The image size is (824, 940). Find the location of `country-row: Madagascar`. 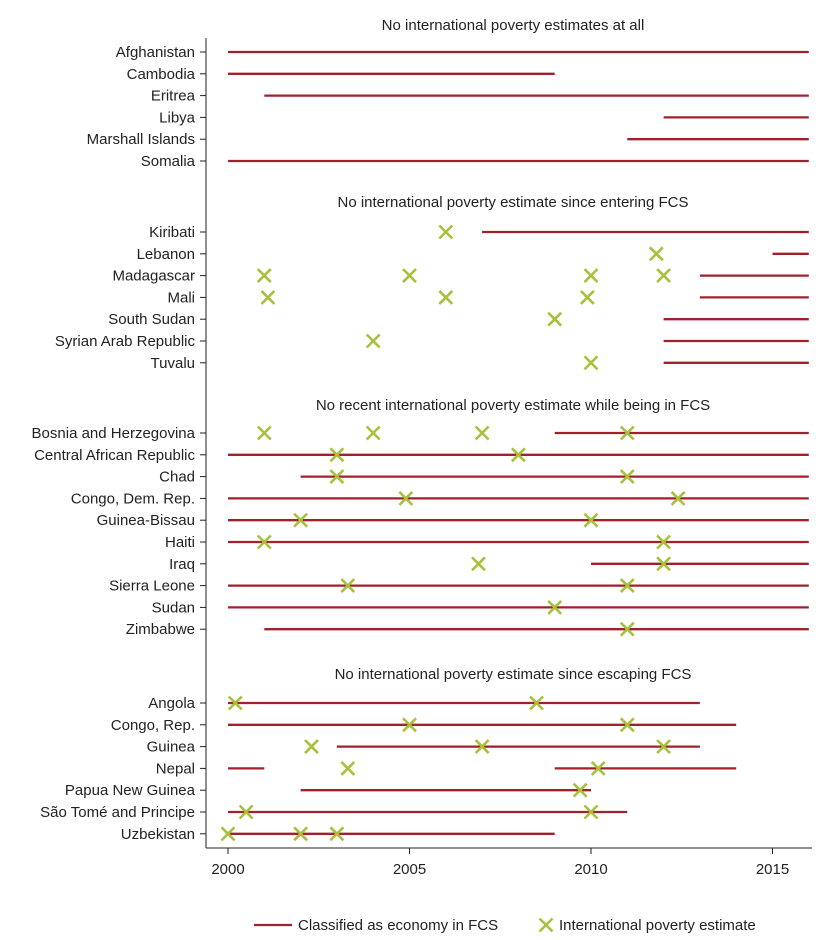

country-row: Madagascar is located at coordinates (460, 276).